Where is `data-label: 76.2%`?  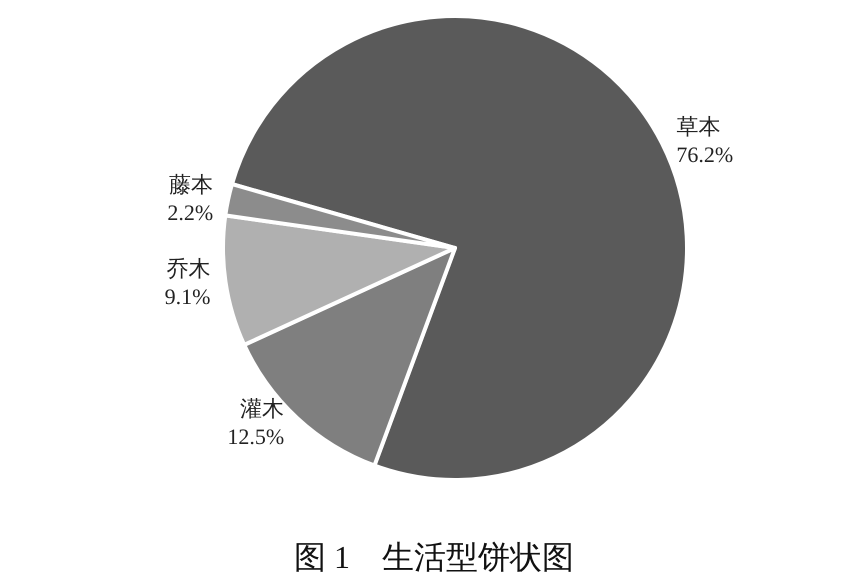
data-label: 76.2% is located at coordinates (705, 155).